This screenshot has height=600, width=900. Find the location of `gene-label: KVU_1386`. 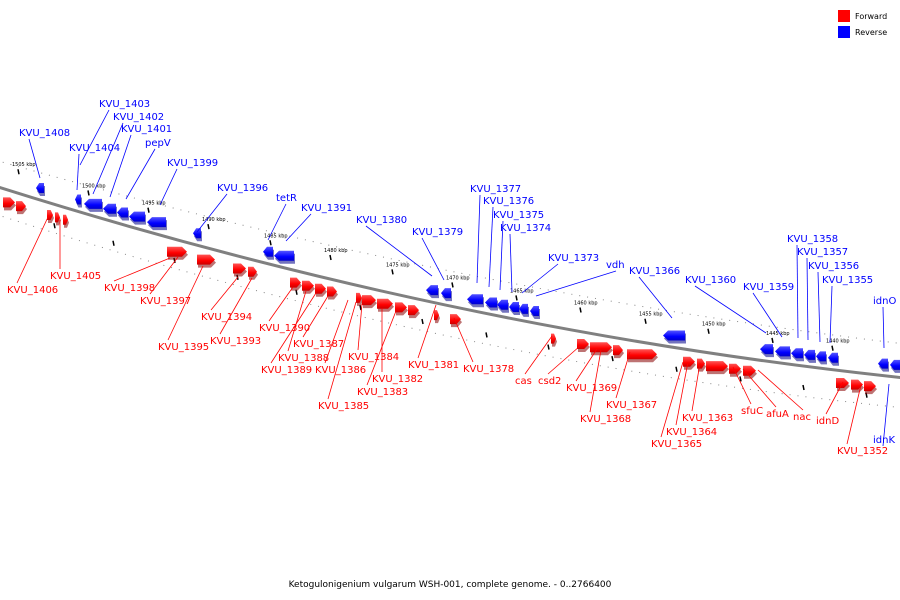

gene-label: KVU_1386 is located at coordinates (340, 370).